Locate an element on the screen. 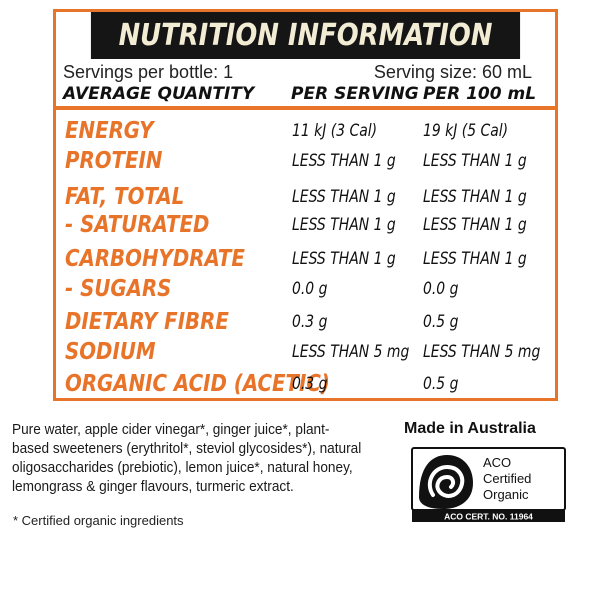  nutrient-label: - SUGARS is located at coordinates (118, 289).